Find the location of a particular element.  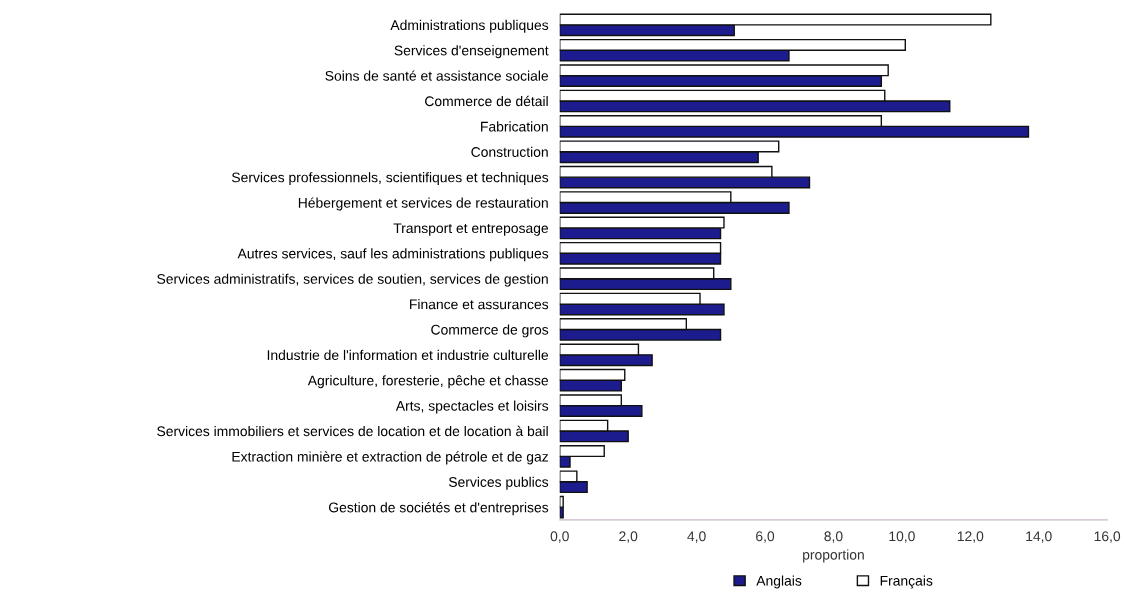

y-tick-label: Administrations publiques is located at coordinates (469, 26).